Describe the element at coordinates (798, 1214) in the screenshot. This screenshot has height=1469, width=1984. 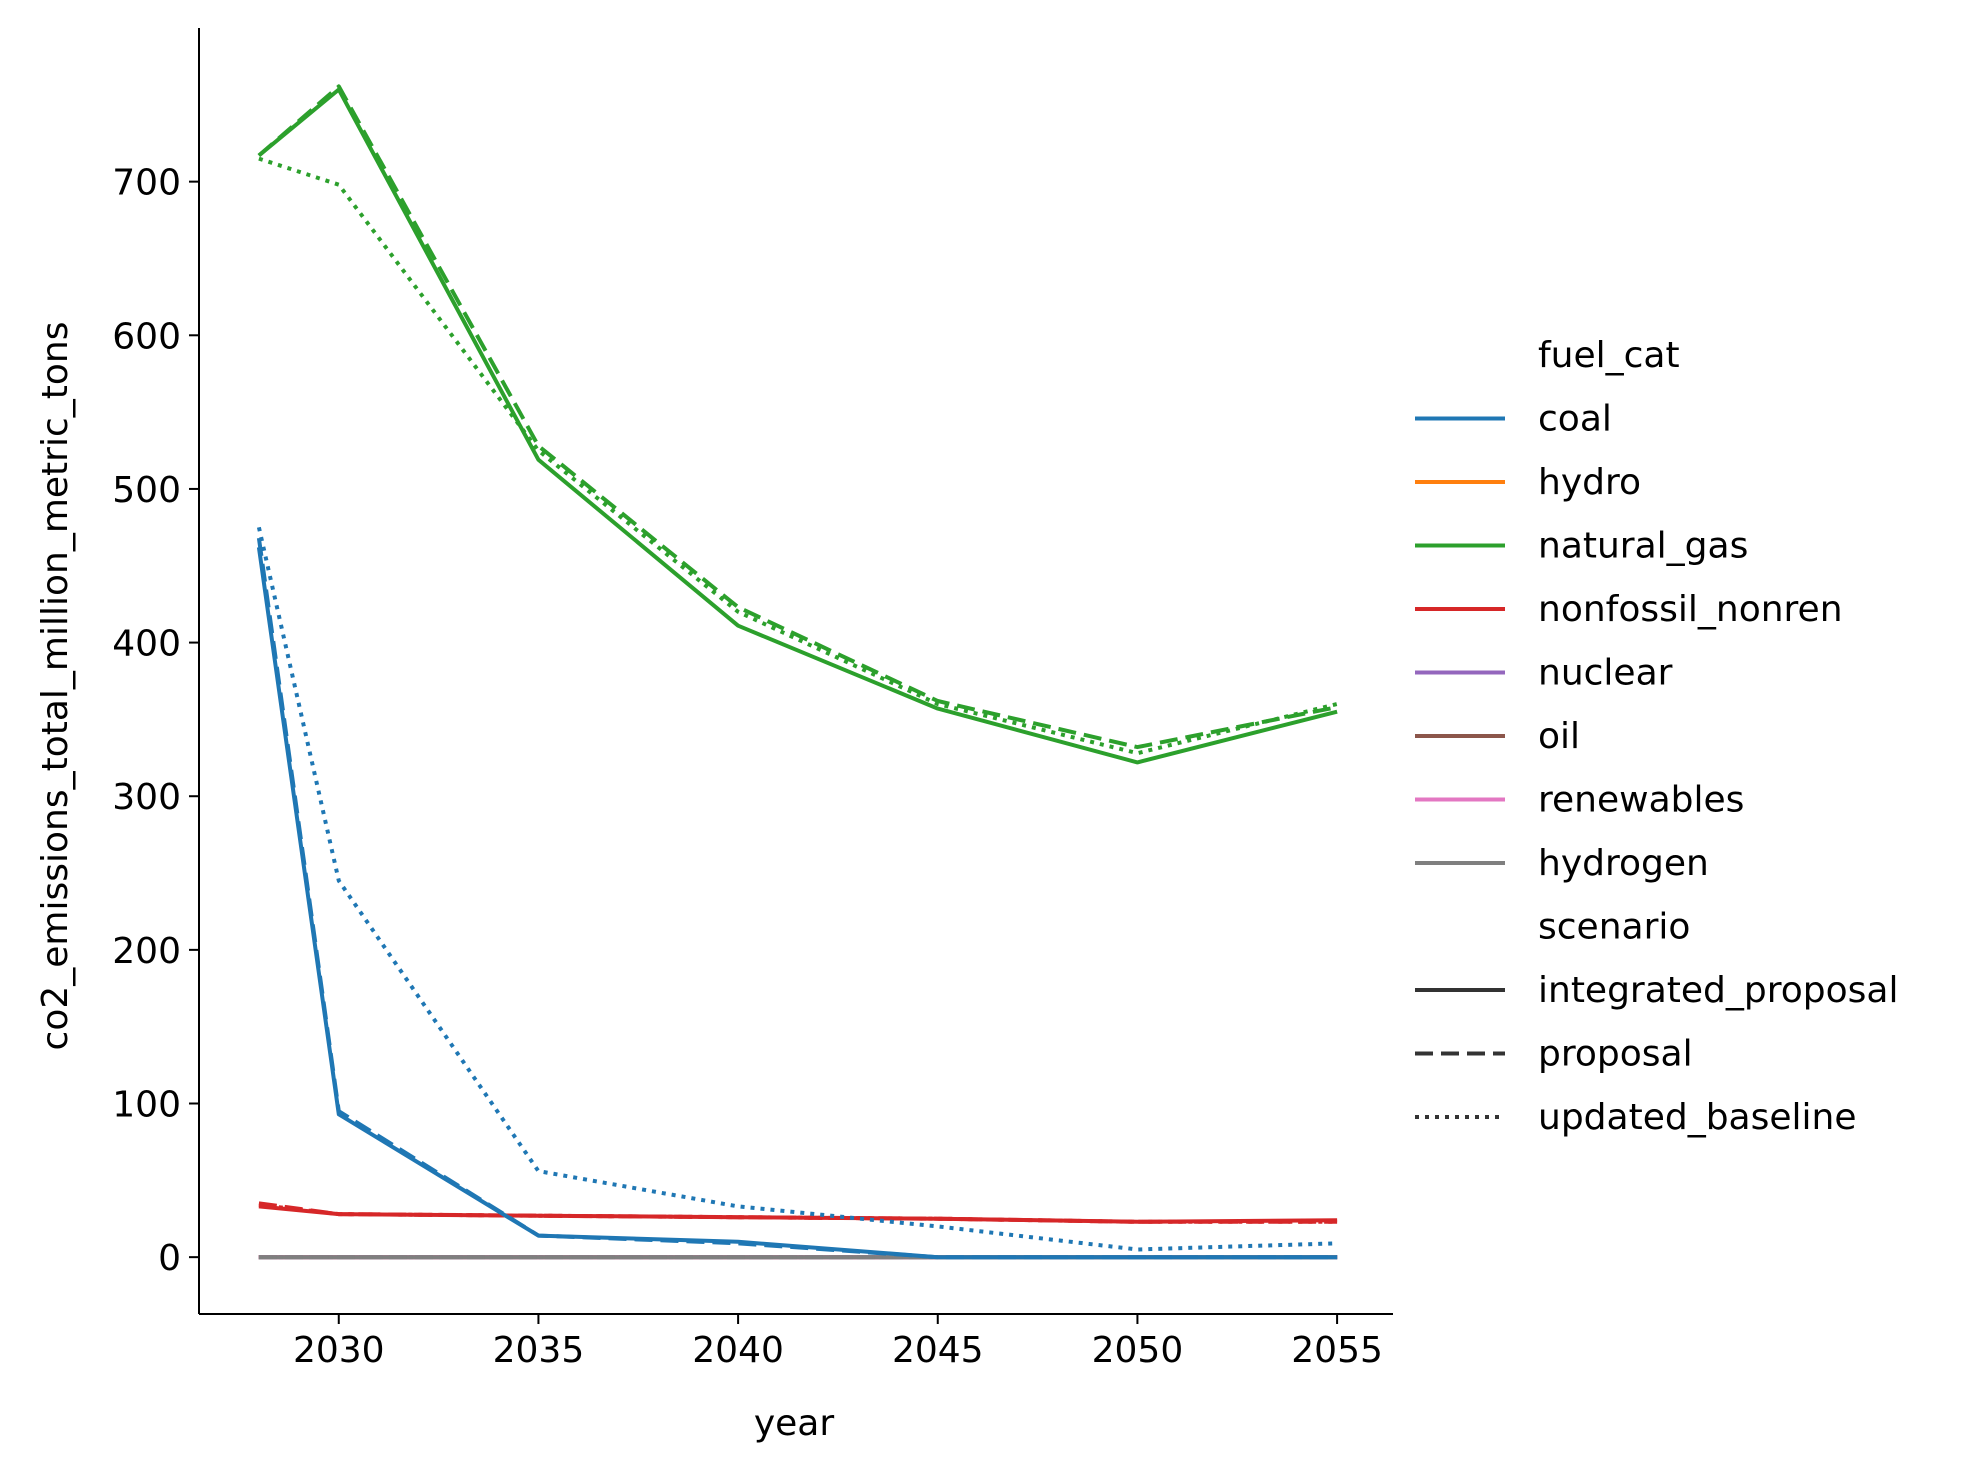
I see `series-line-nonfossil_nonren-integrated_proposal` at that location.